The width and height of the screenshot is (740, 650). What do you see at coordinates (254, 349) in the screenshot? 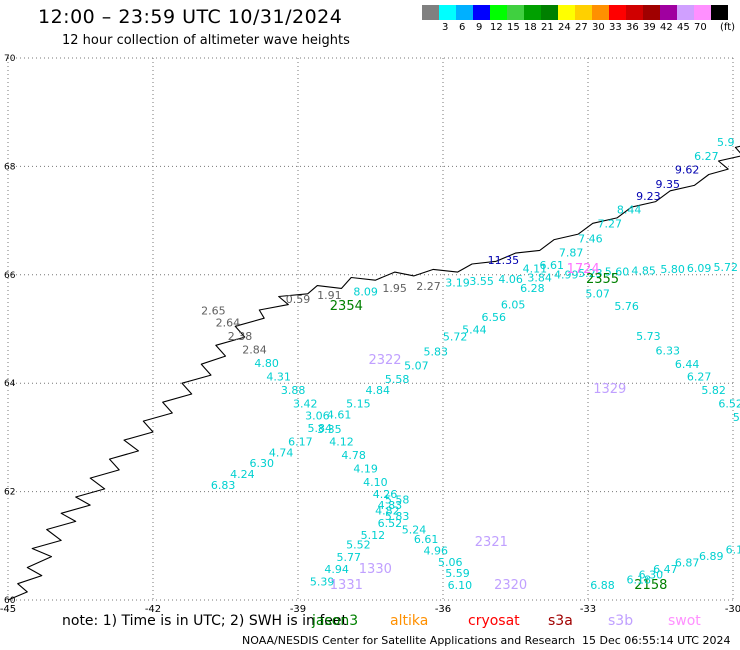
I see `wave-height-label: 2.84` at bounding box center [254, 349].